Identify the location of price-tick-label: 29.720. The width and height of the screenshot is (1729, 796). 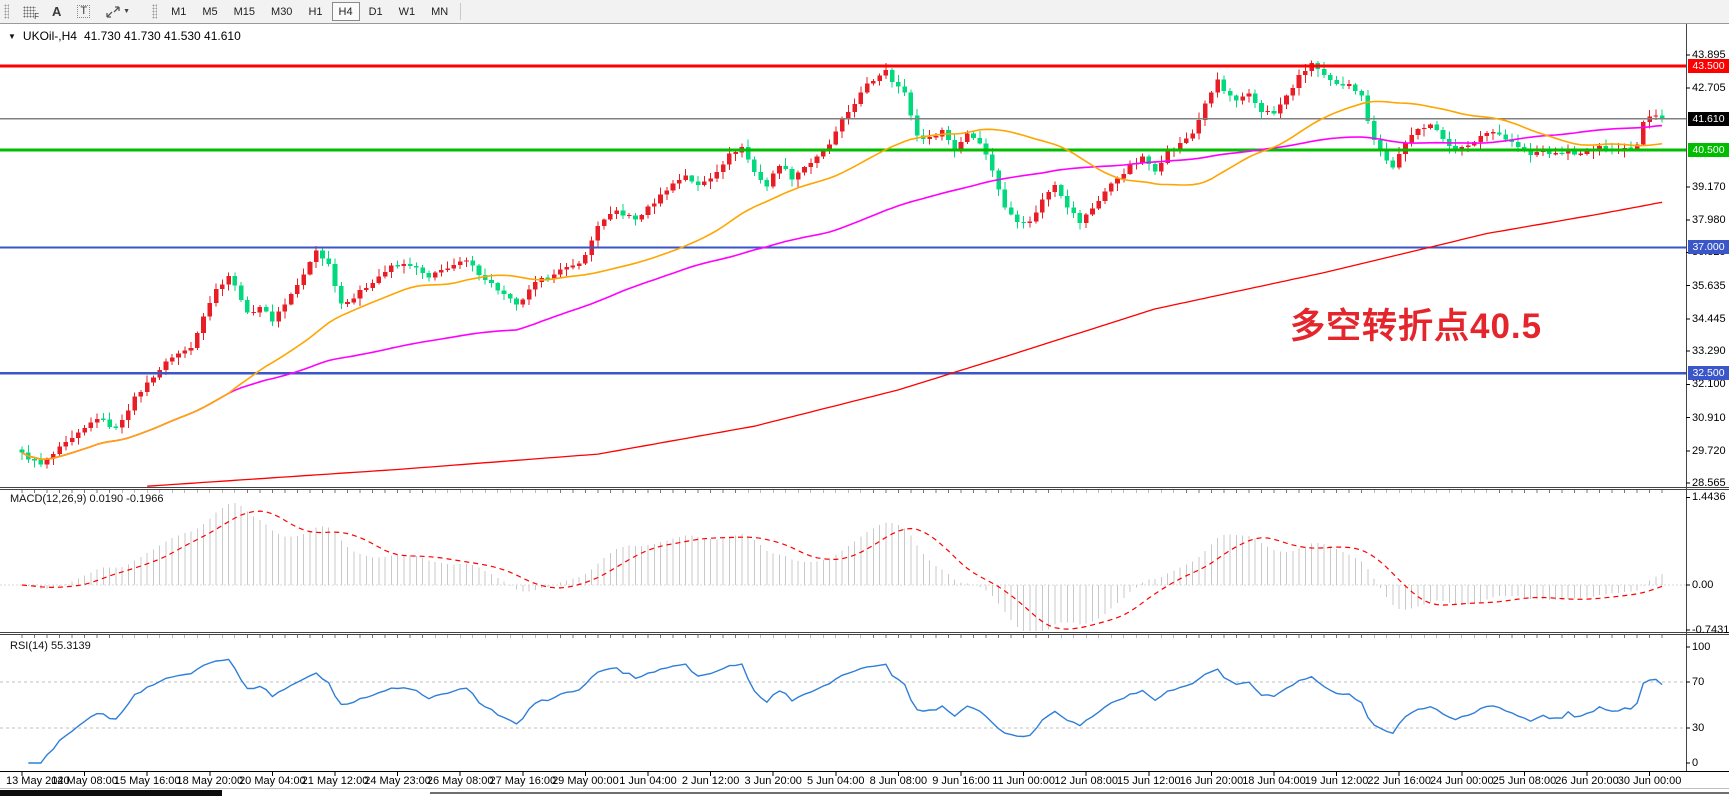
(1709, 450).